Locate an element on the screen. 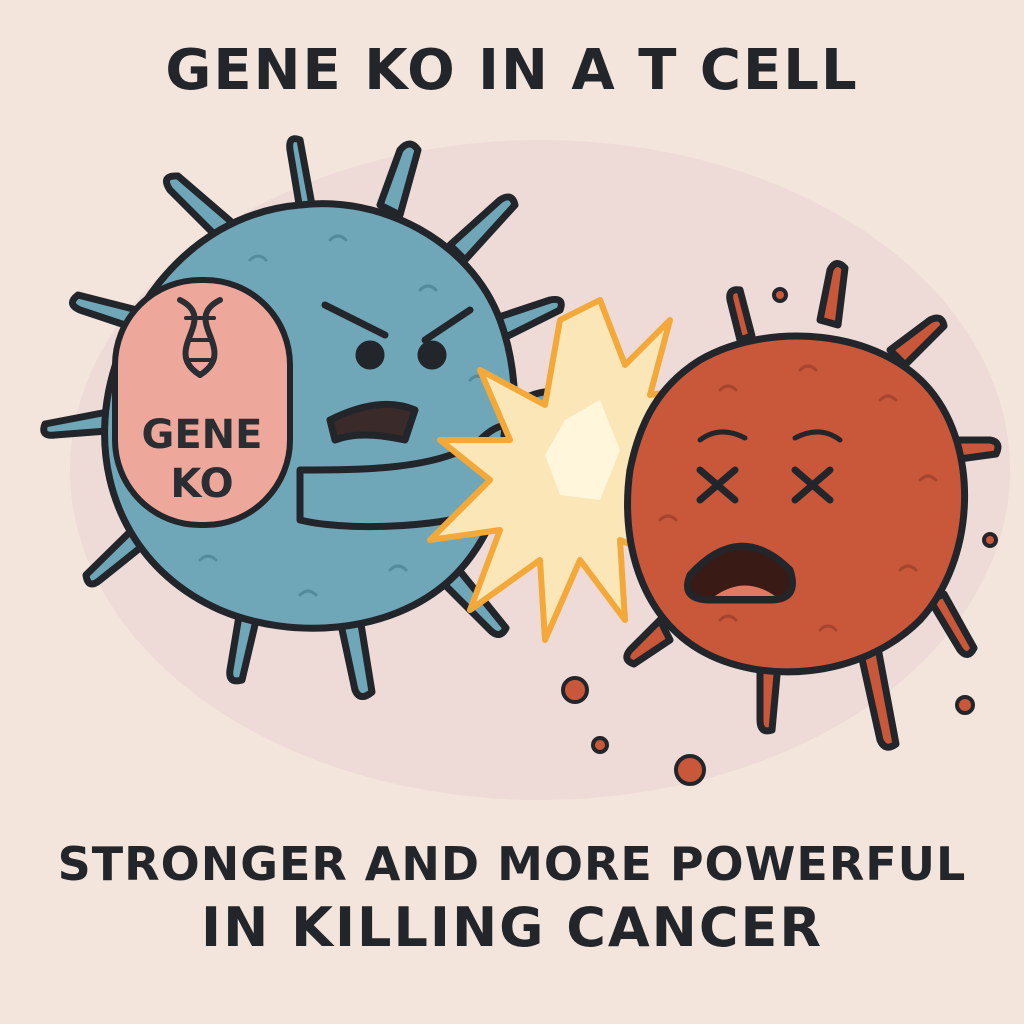 Image resolution: width=1024 pixels, height=1024 pixels. caption-line2: IN KILLING CANCER is located at coordinates (512, 927).